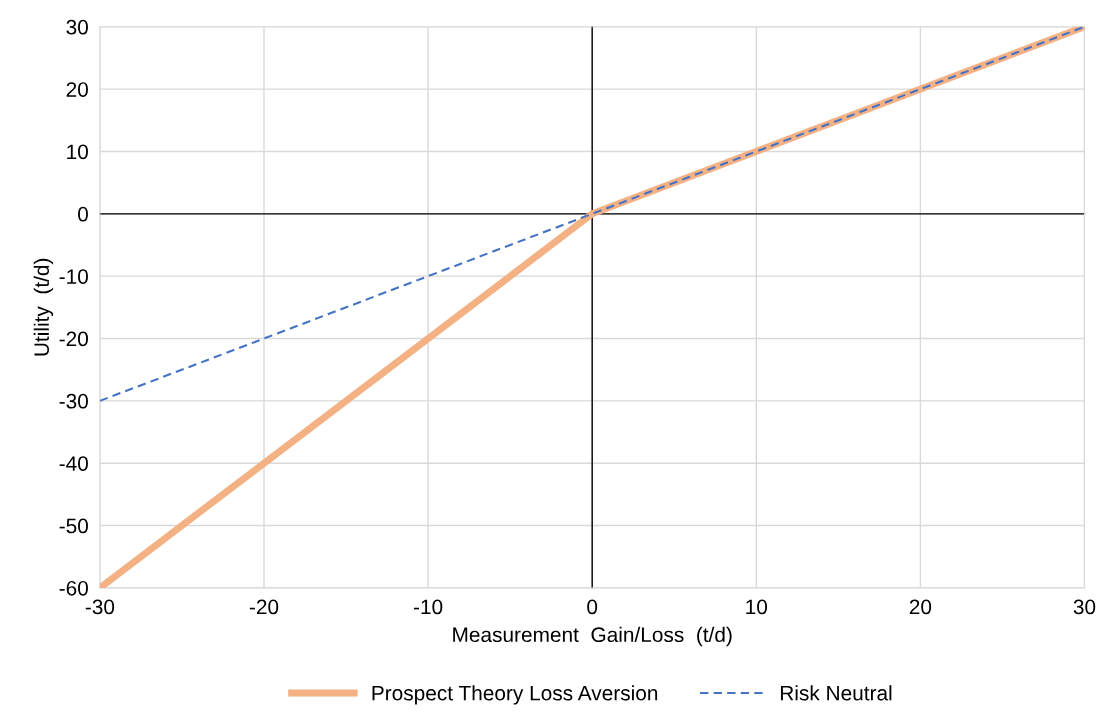 Image resolution: width=1110 pixels, height=724 pixels. What do you see at coordinates (73, 463) in the screenshot?
I see `y-tick-label: -40` at bounding box center [73, 463].